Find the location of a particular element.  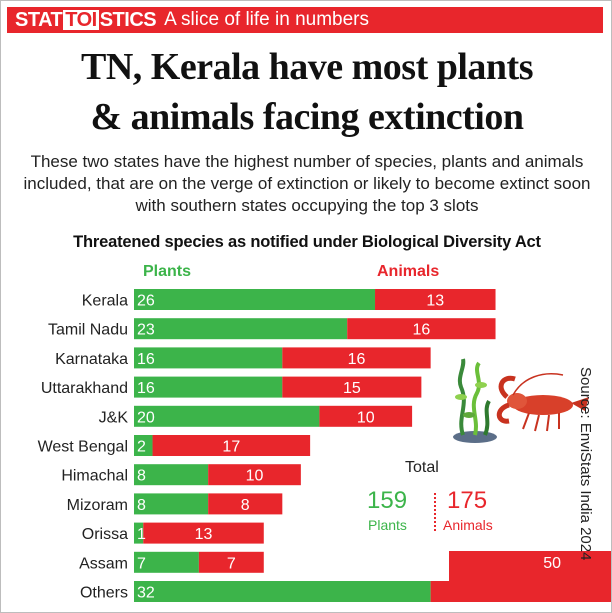

plants-bar-mizoram is located at coordinates (171, 504).